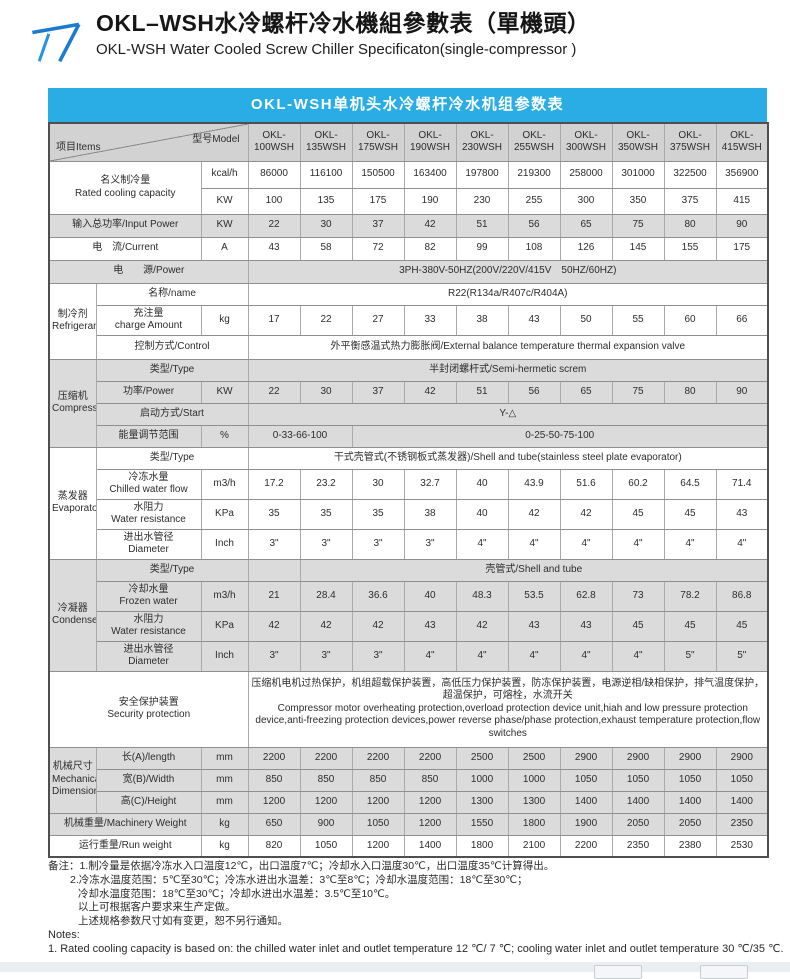  Describe the element at coordinates (378, 392) in the screenshot. I see `value-cell: 37` at that location.